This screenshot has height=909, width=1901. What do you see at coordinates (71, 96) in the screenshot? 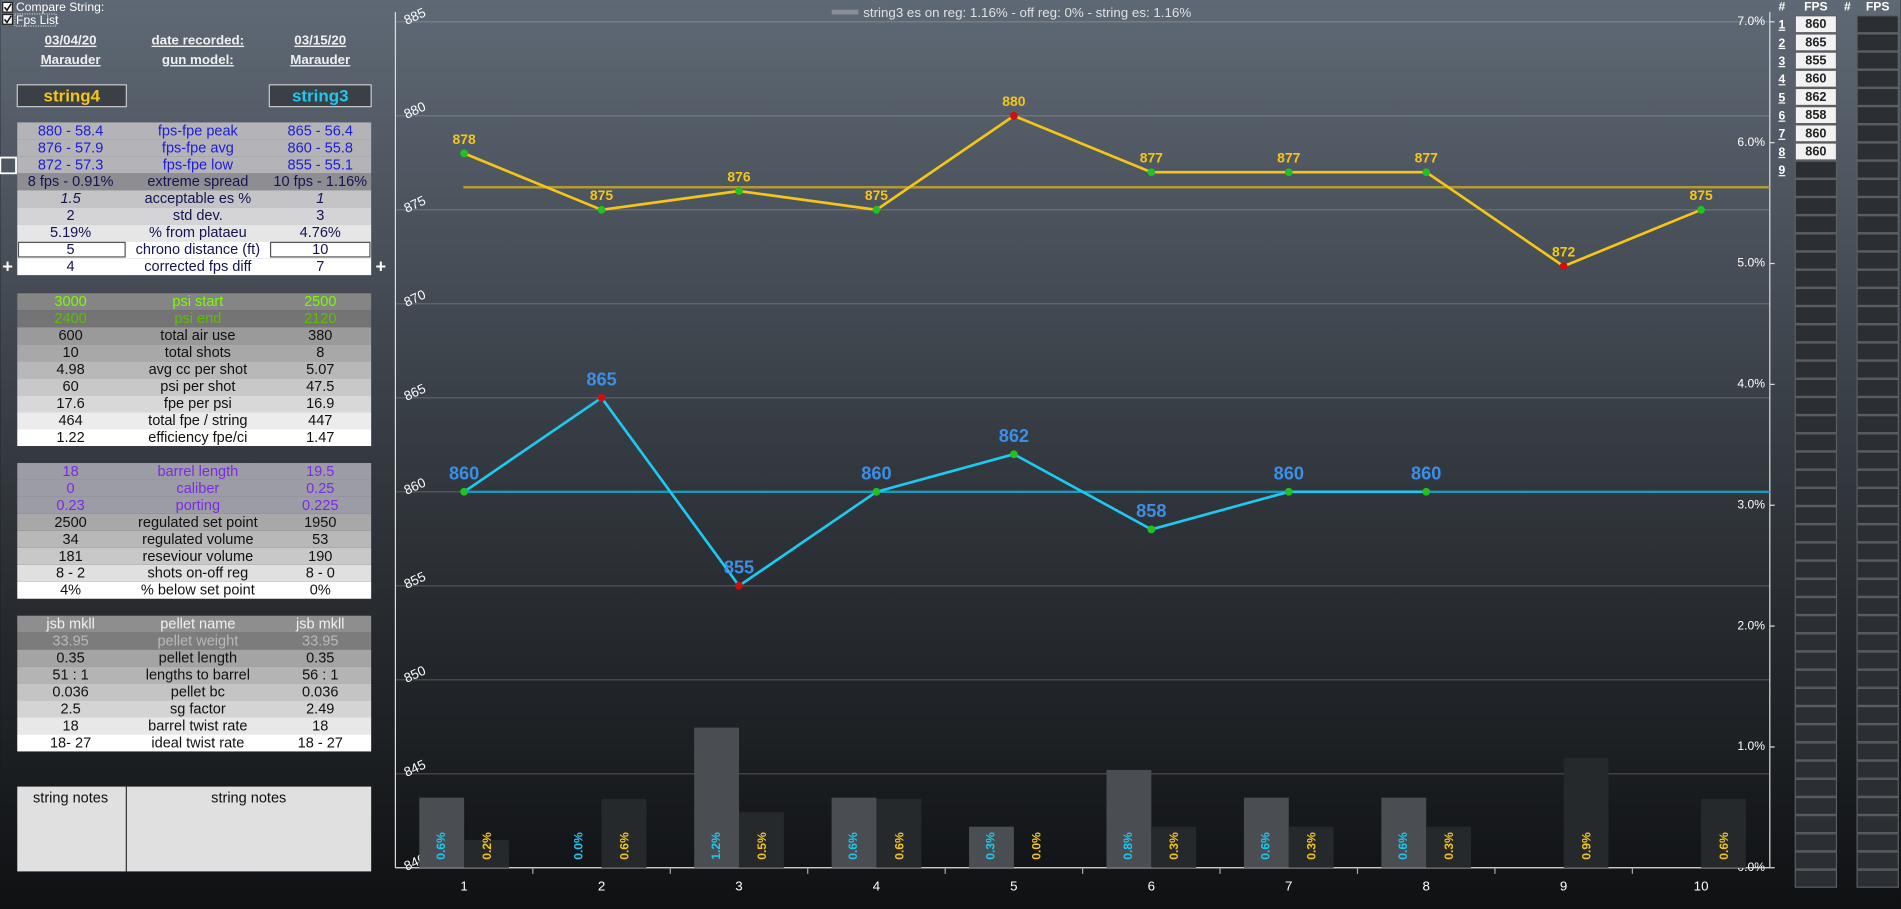
I see `string4-button: string4` at bounding box center [71, 96].